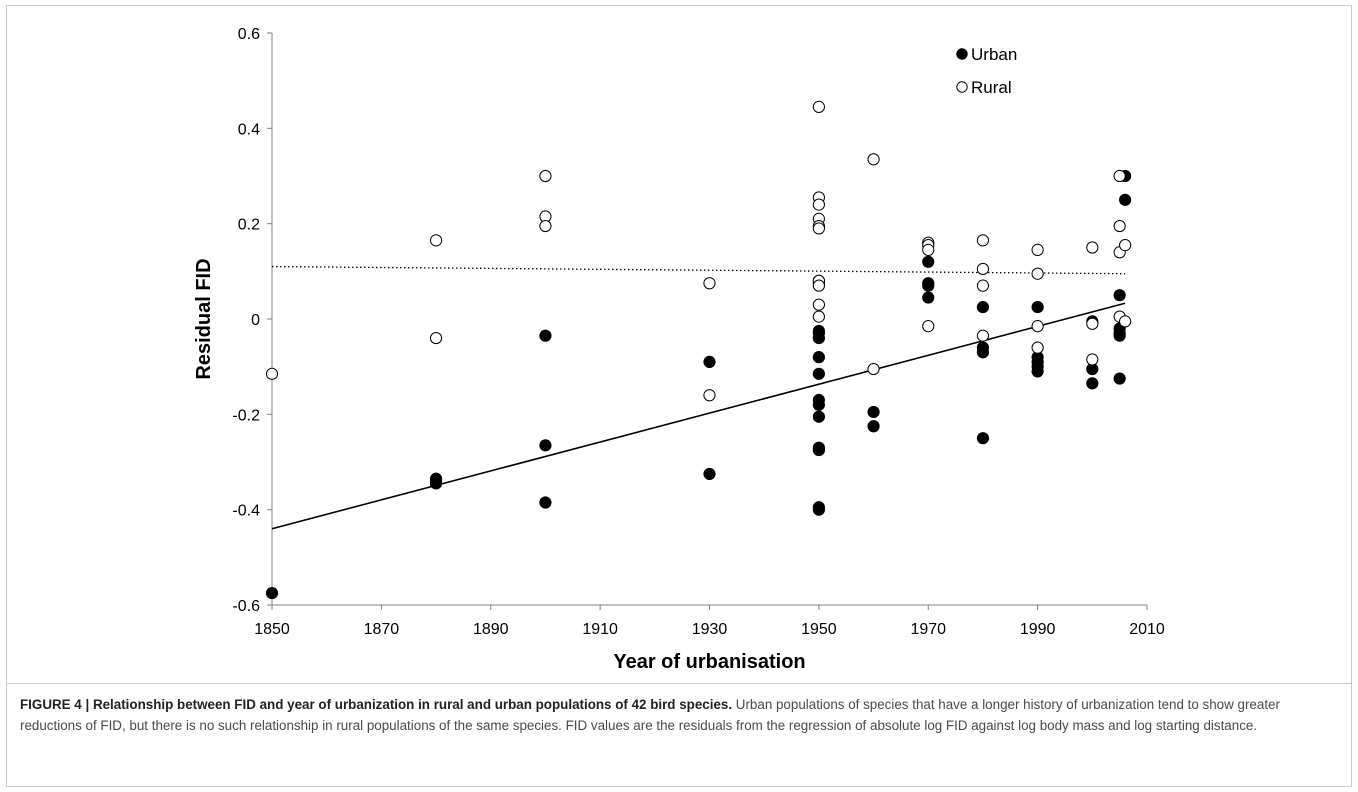 The image size is (1358, 792). Describe the element at coordinates (986, 71) in the screenshot. I see `legend: Urban Rural` at that location.